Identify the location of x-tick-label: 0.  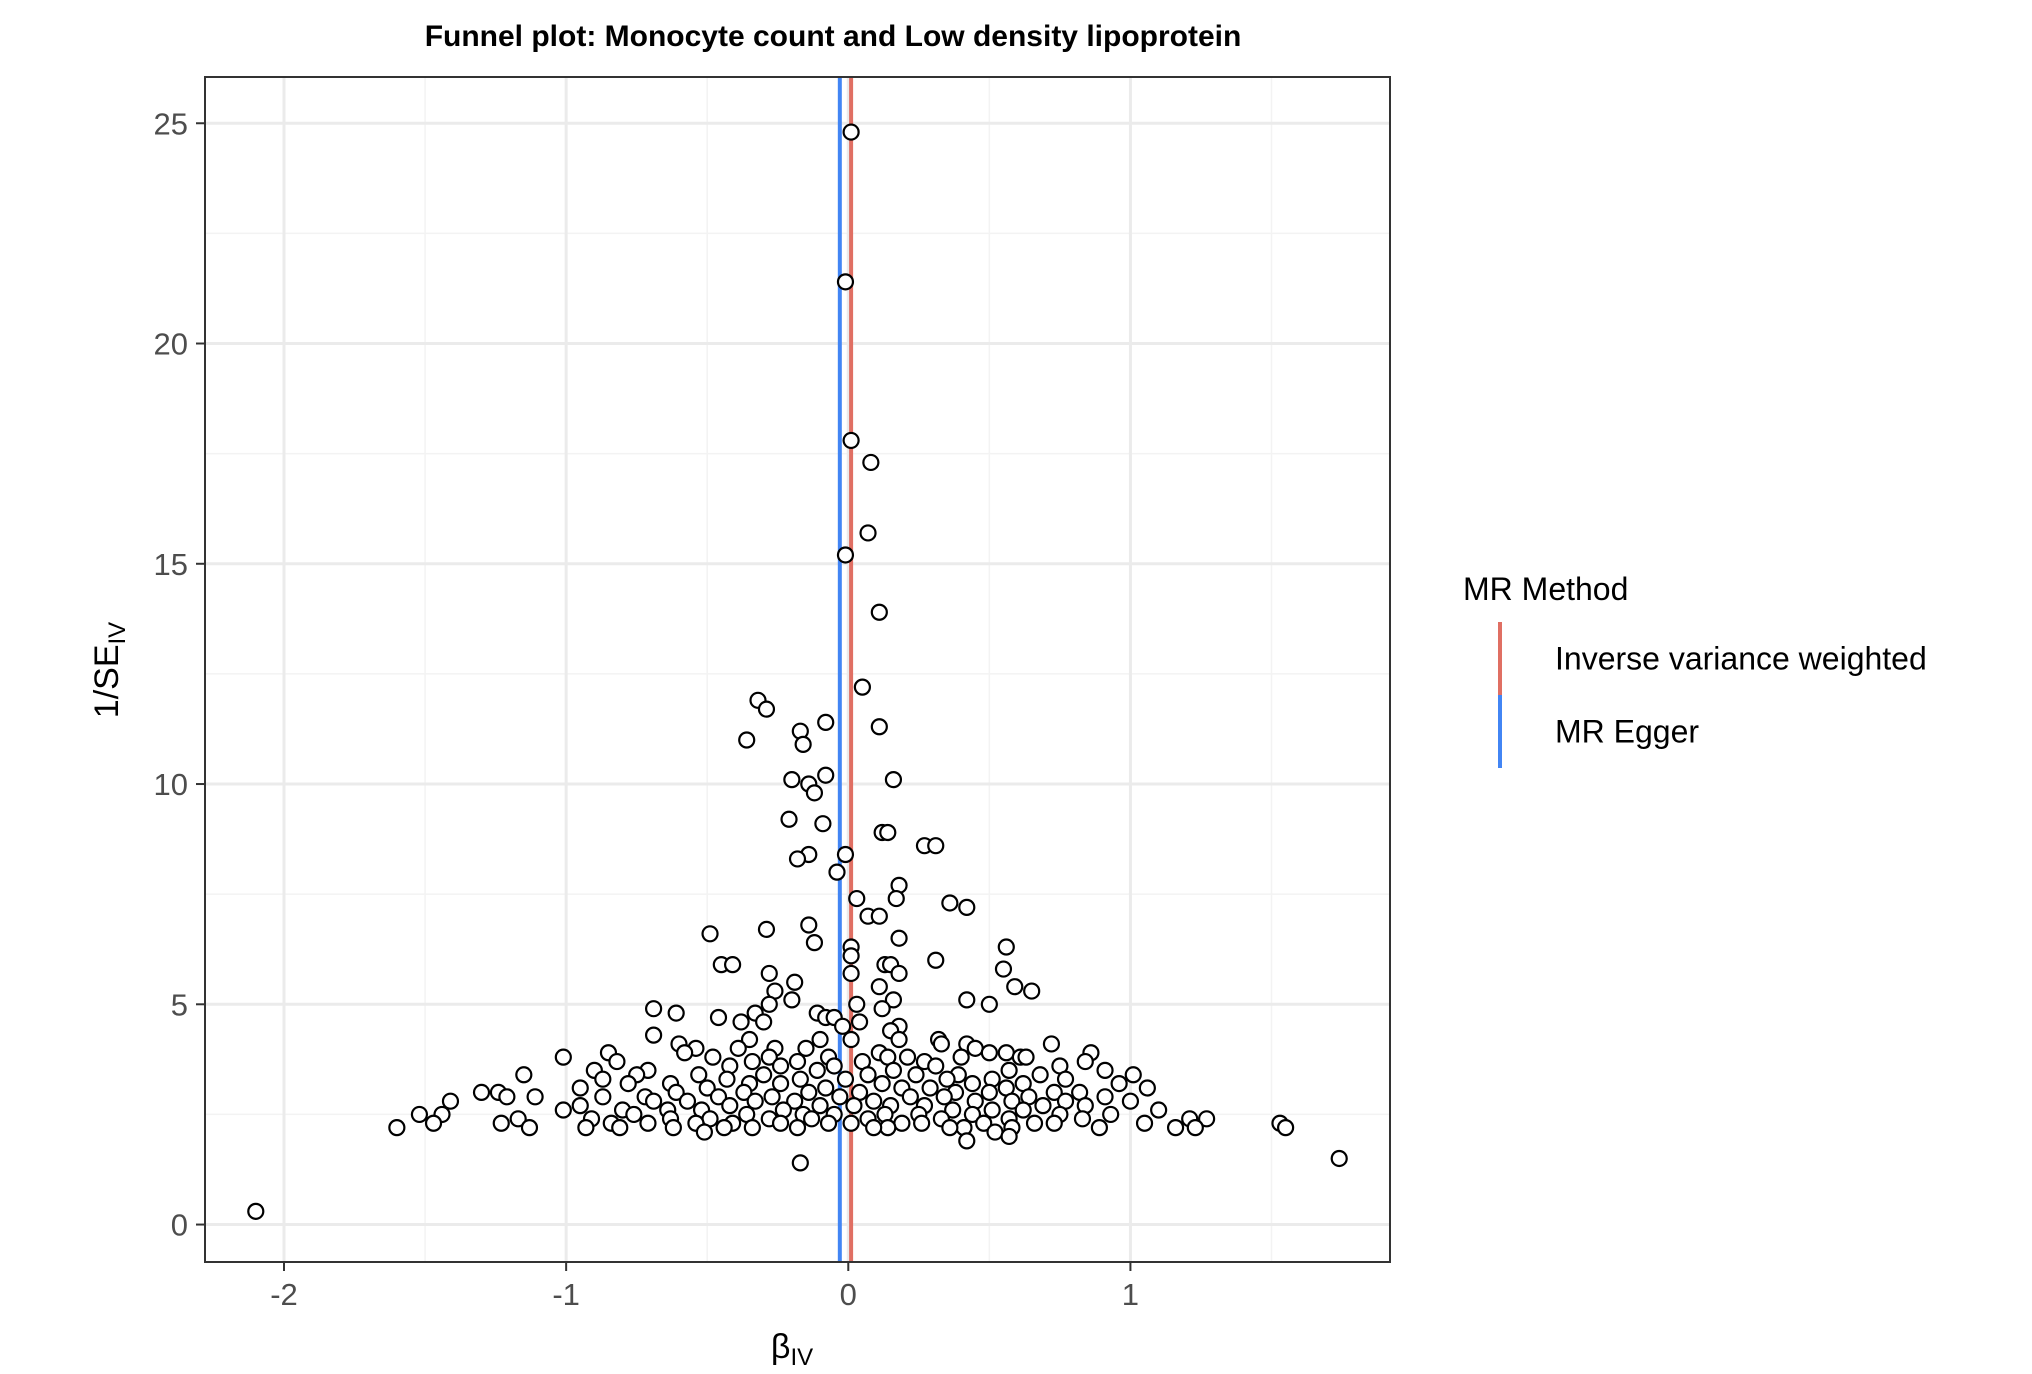
(848, 1294).